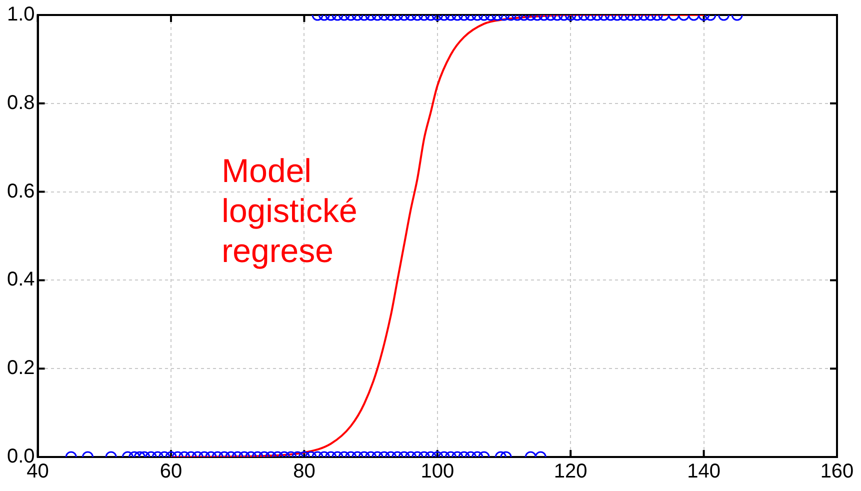  I want to click on x-tick-label: 140, so click(703, 471).